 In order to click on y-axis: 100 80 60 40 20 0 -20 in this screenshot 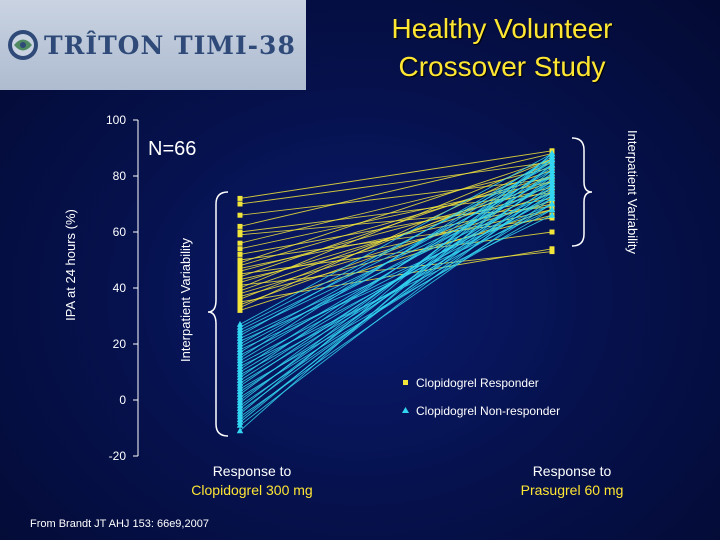, I will do `click(122, 288)`.